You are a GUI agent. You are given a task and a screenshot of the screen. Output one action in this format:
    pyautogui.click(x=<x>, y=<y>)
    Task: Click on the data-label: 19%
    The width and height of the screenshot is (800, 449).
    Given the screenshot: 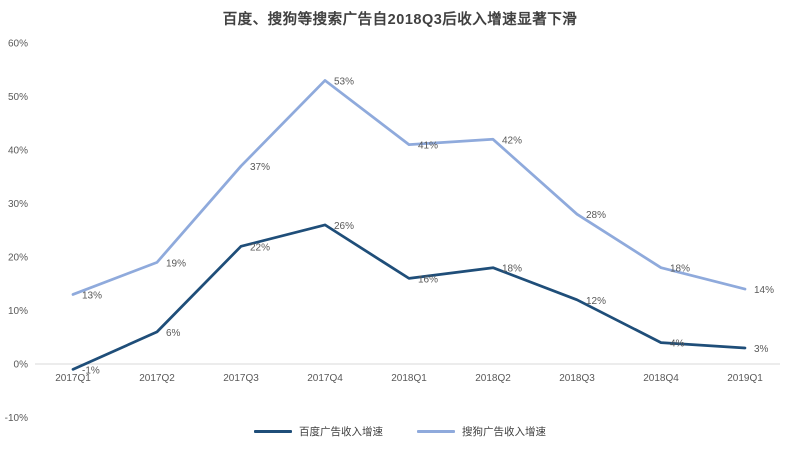 What is the action you would take?
    pyautogui.click(x=176, y=263)
    